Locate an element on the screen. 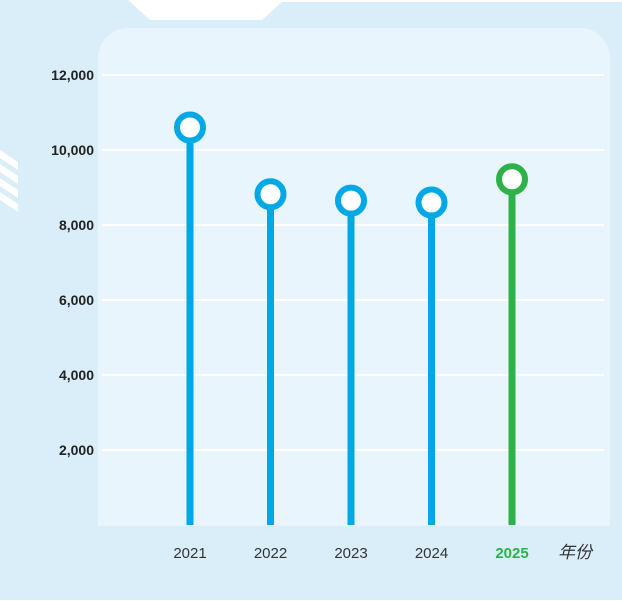 The height and width of the screenshot is (603, 622). y-tick-label: 12,000 is located at coordinates (72, 75).